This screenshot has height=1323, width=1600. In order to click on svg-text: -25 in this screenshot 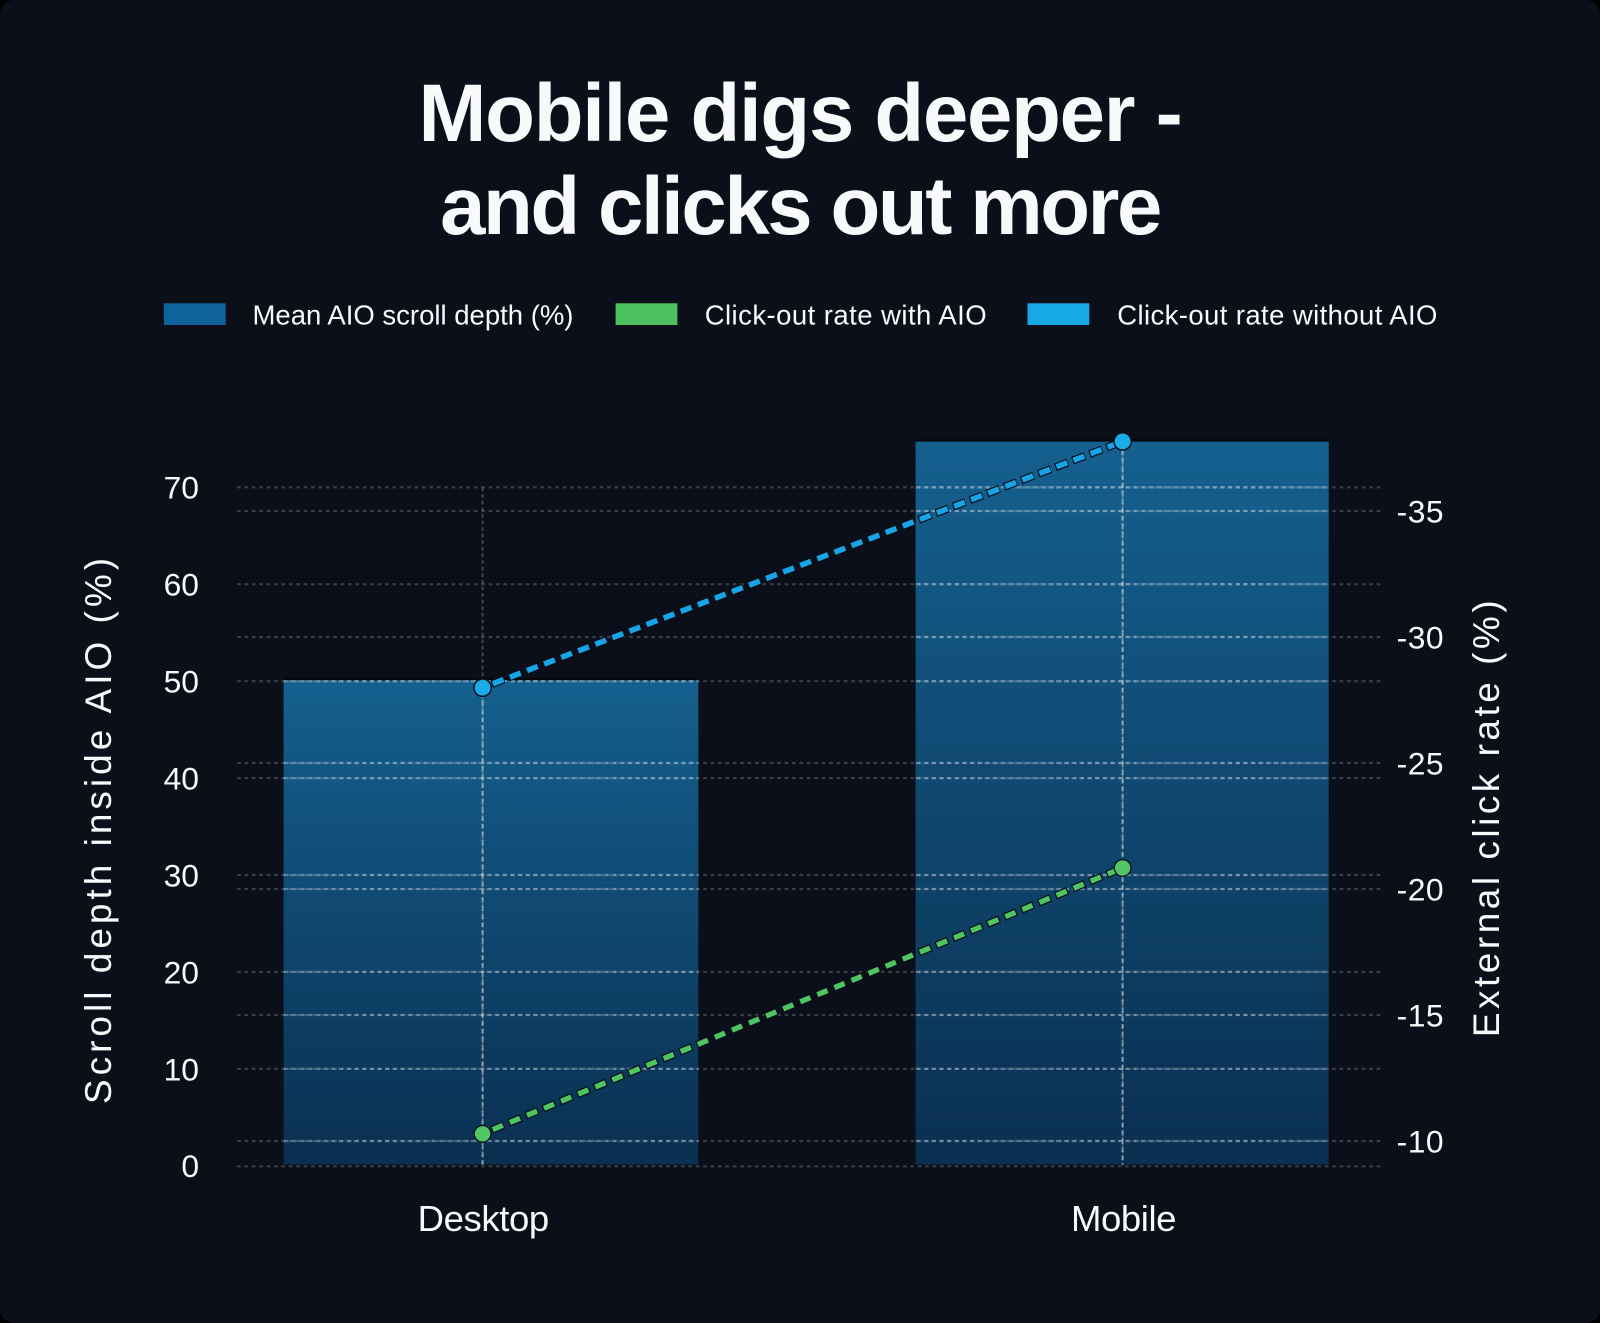, I will do `click(1420, 764)`.